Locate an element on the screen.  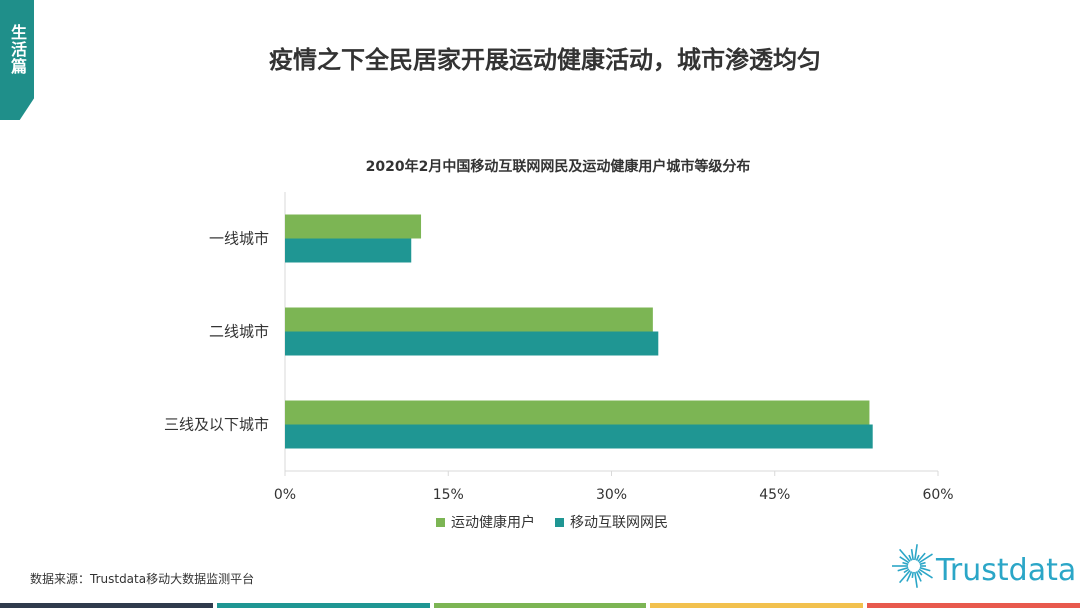
legend-item-mobile-netizens: 移动互联网网民 is located at coordinates (611, 522).